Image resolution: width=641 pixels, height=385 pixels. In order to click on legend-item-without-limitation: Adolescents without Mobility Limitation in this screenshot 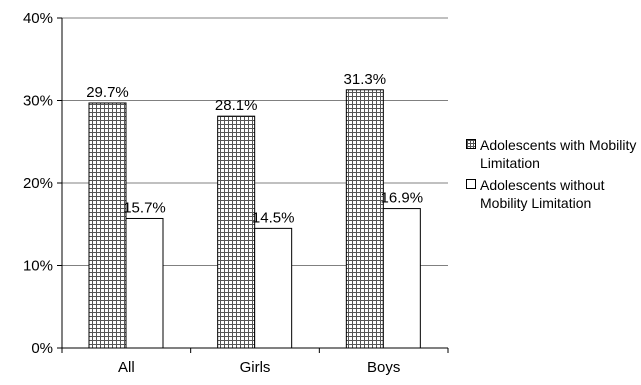, I will do `click(552, 194)`.